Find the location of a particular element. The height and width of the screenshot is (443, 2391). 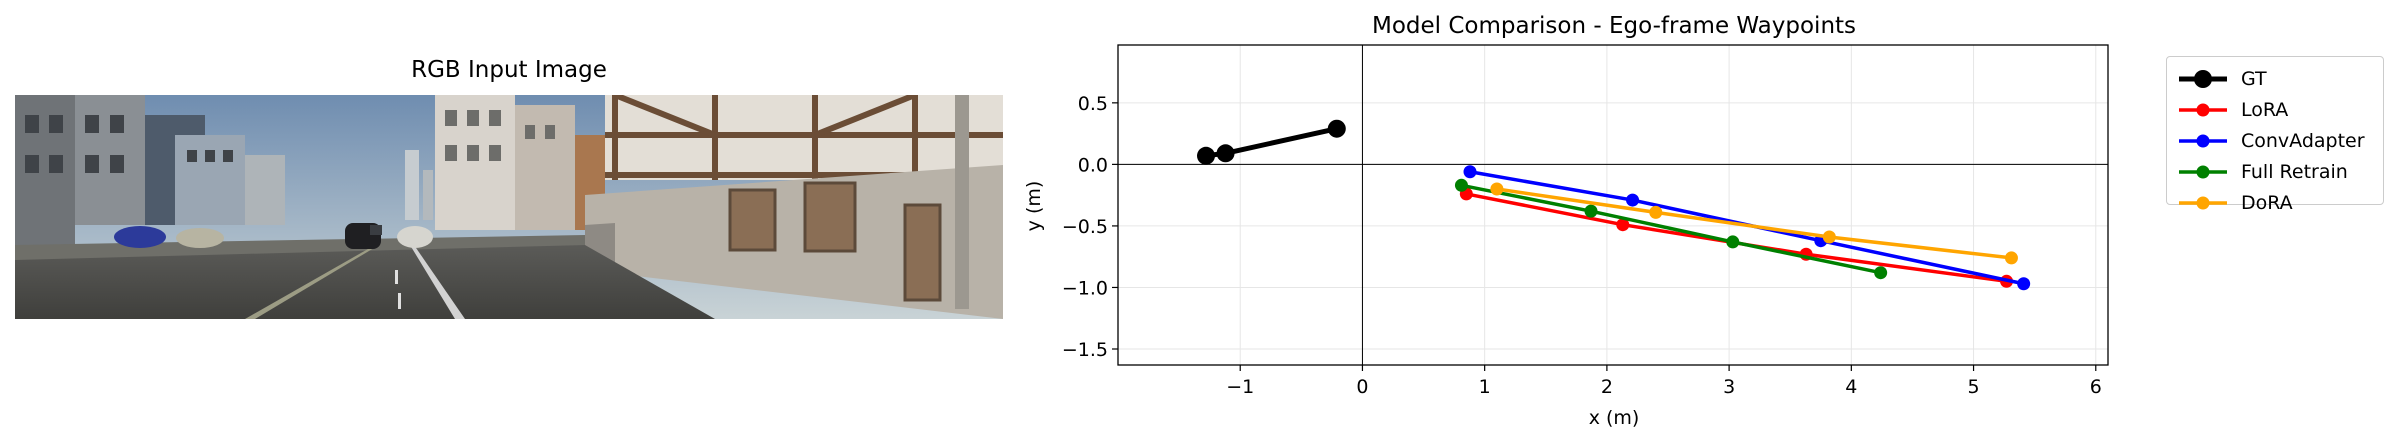

legend-item-dora: DoRA is located at coordinates (2275, 202).